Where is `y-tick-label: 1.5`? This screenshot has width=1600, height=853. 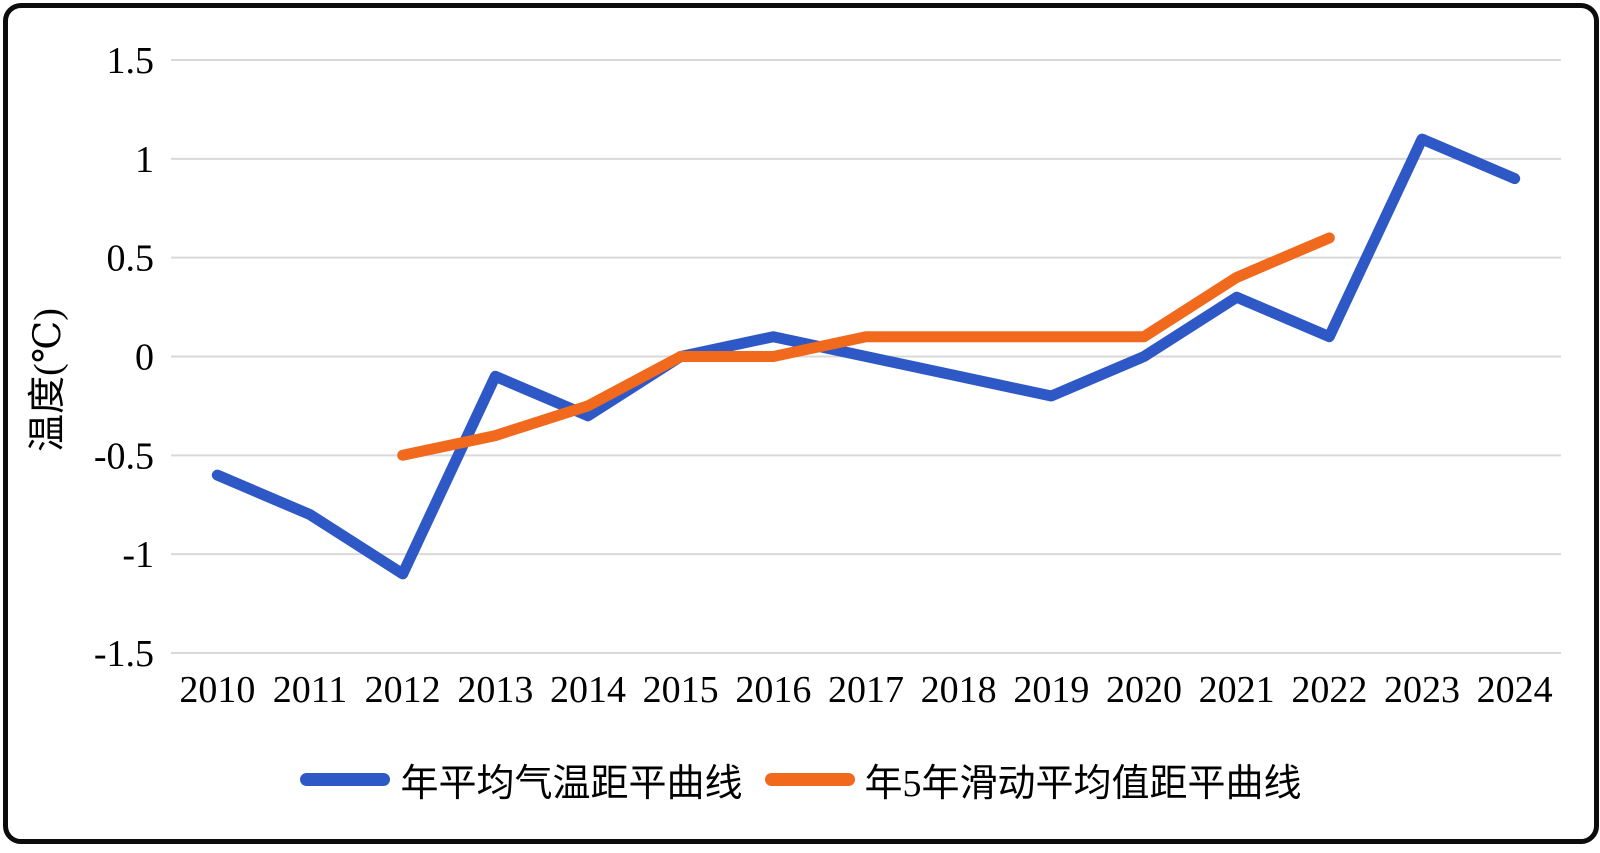
y-tick-label: 1.5 is located at coordinates (131, 61).